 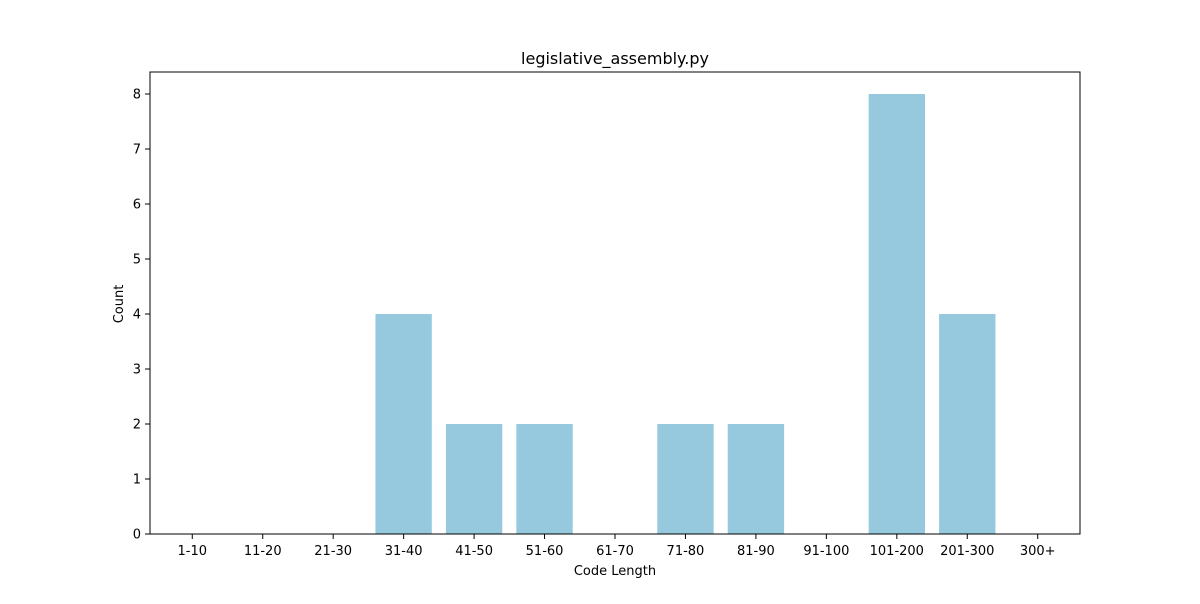 I want to click on x-tick-label: 300+, so click(x=1038, y=551).